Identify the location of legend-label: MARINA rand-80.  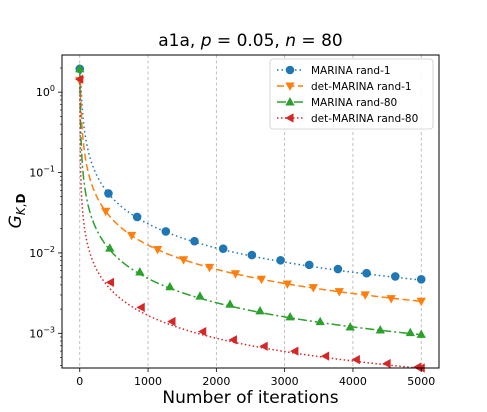
(354, 103).